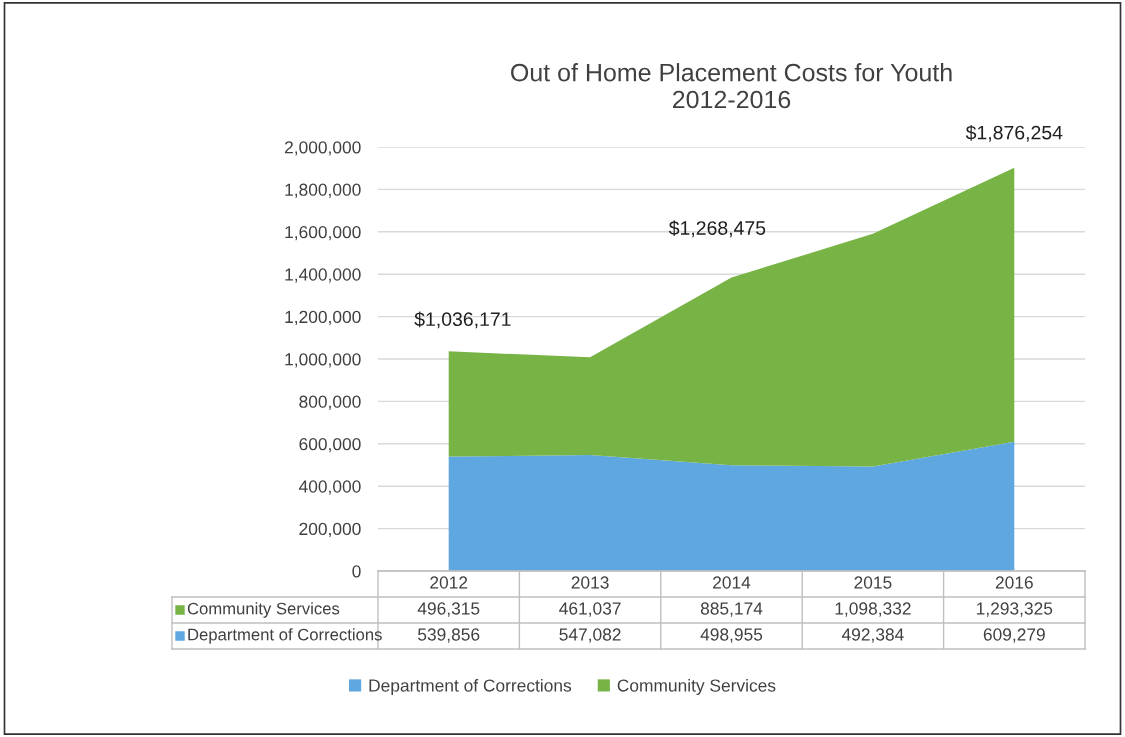 The image size is (1125, 737). I want to click on y-tick-label: 1,400,000, so click(323, 275).